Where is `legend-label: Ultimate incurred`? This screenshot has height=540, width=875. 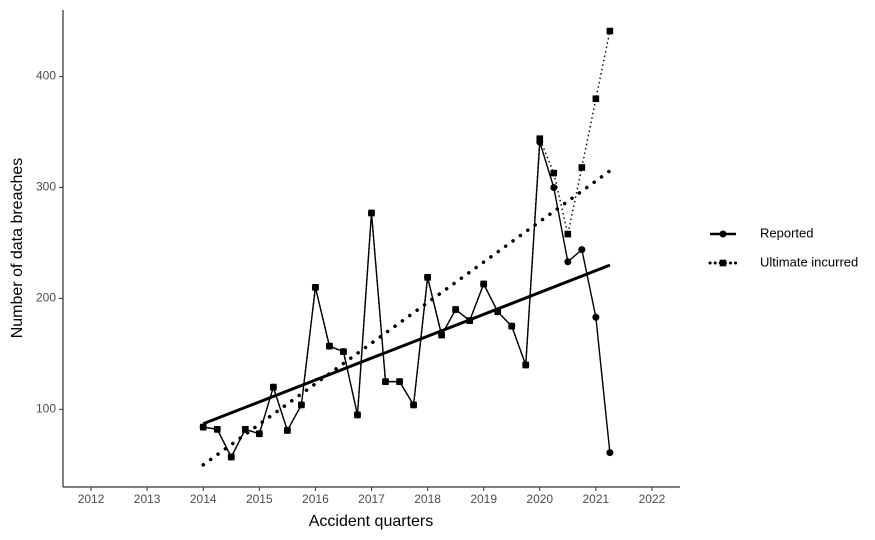
legend-label: Ultimate incurred is located at coordinates (809, 261).